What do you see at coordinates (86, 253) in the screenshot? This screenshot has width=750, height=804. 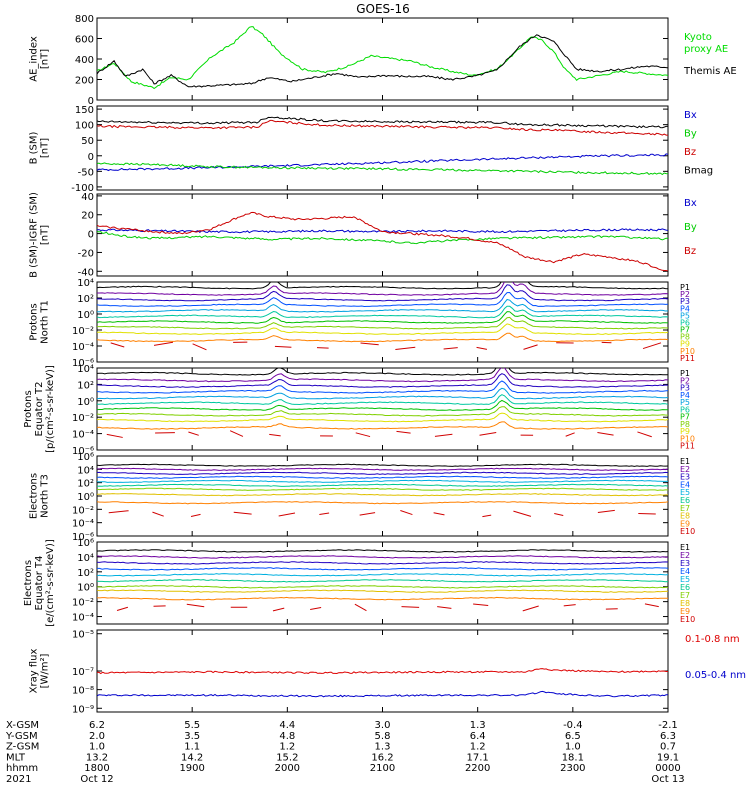 I see `y-tick-label: -20` at bounding box center [86, 253].